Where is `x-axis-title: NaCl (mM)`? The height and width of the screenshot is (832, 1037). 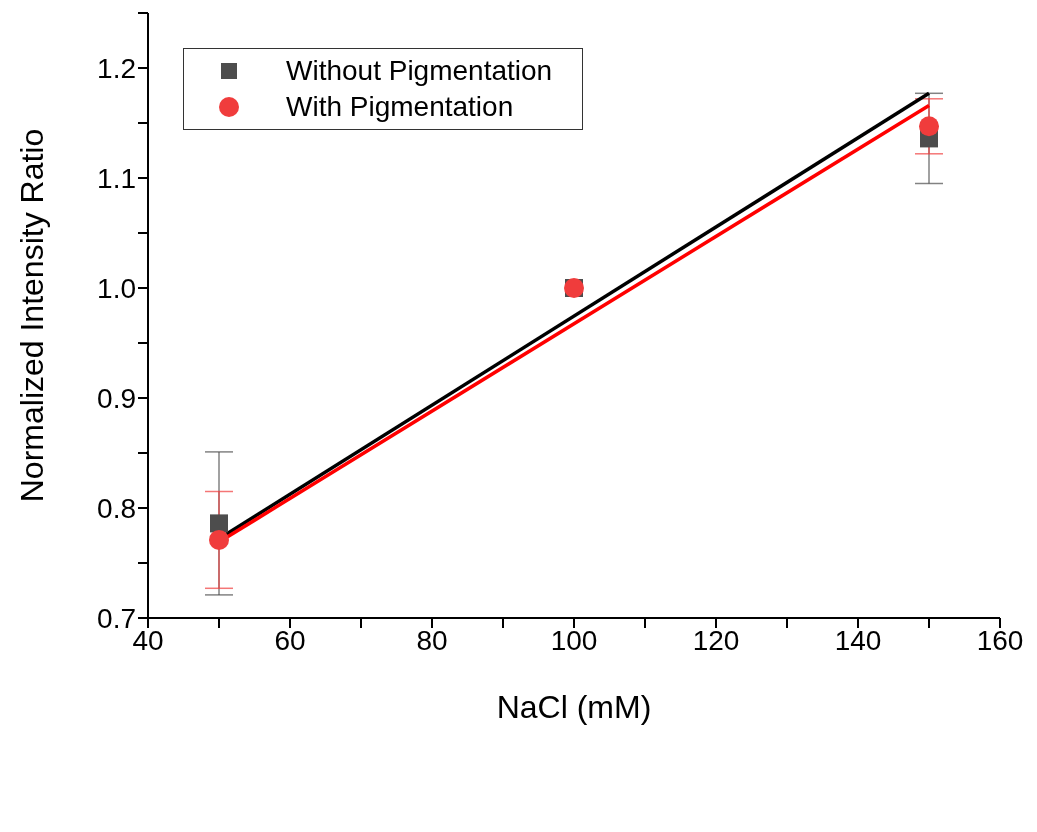 x-axis-title: NaCl (mM) is located at coordinates (574, 707).